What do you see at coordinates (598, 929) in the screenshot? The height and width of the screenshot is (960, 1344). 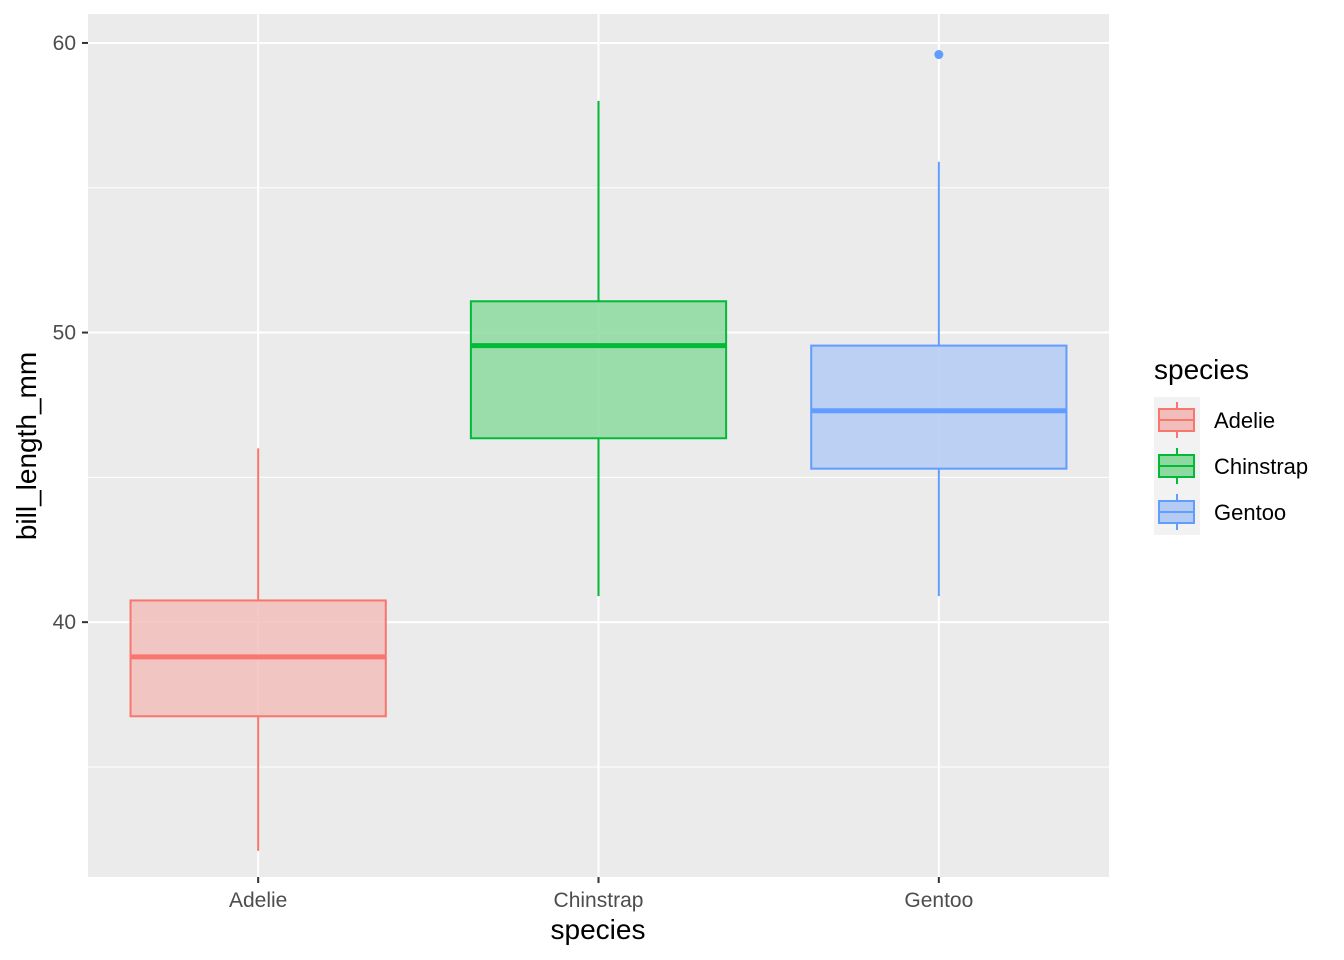 I see `x-axis-title: species` at bounding box center [598, 929].